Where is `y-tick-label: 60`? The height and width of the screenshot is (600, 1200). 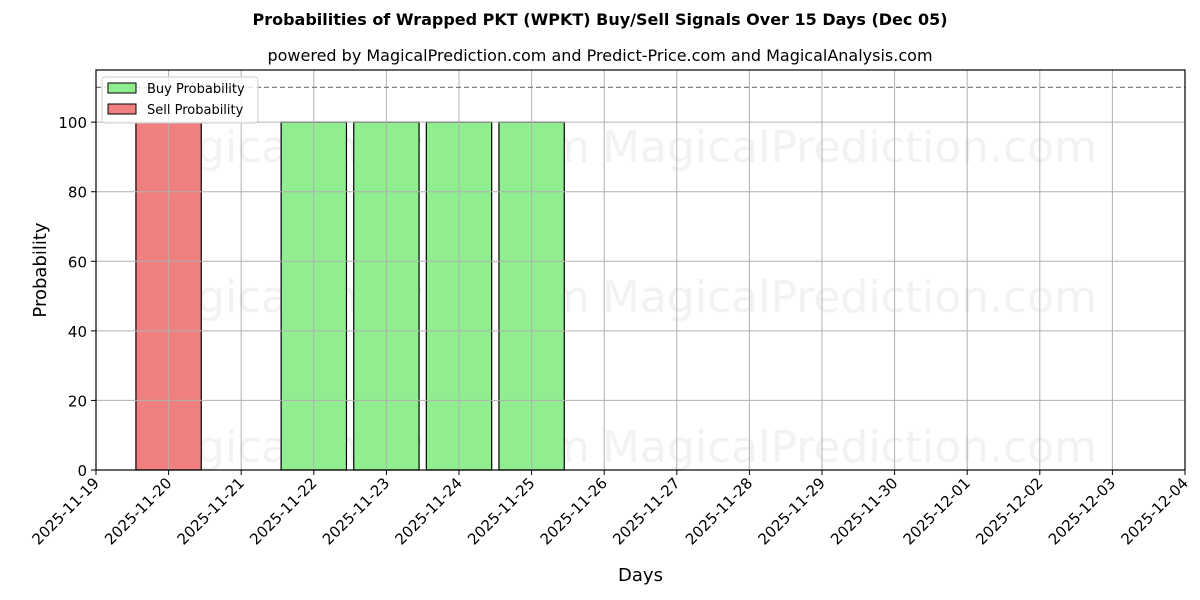
y-tick-label: 60 is located at coordinates (77, 262).